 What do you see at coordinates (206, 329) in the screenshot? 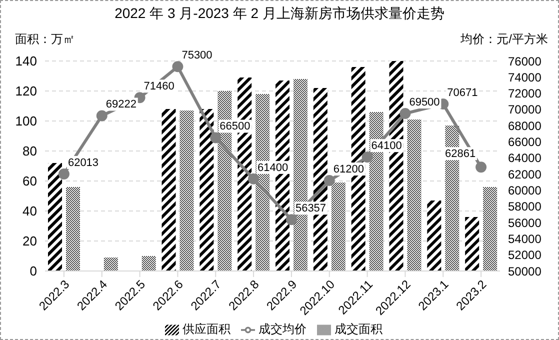
I see `legend-label: 供应面积` at bounding box center [206, 329].